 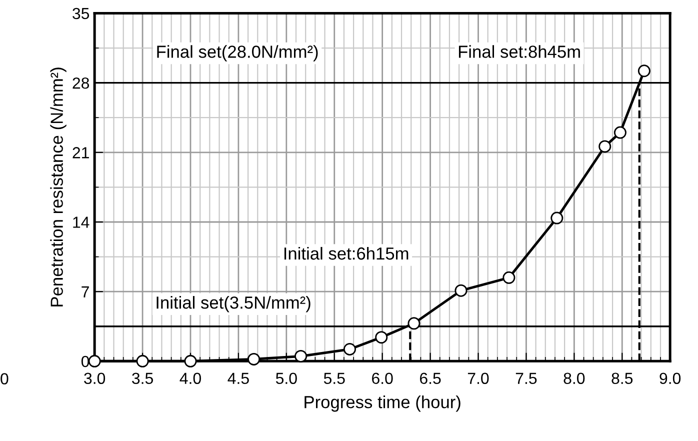 What do you see at coordinates (622, 378) in the screenshot?
I see `x-tick-label: 8.5` at bounding box center [622, 378].